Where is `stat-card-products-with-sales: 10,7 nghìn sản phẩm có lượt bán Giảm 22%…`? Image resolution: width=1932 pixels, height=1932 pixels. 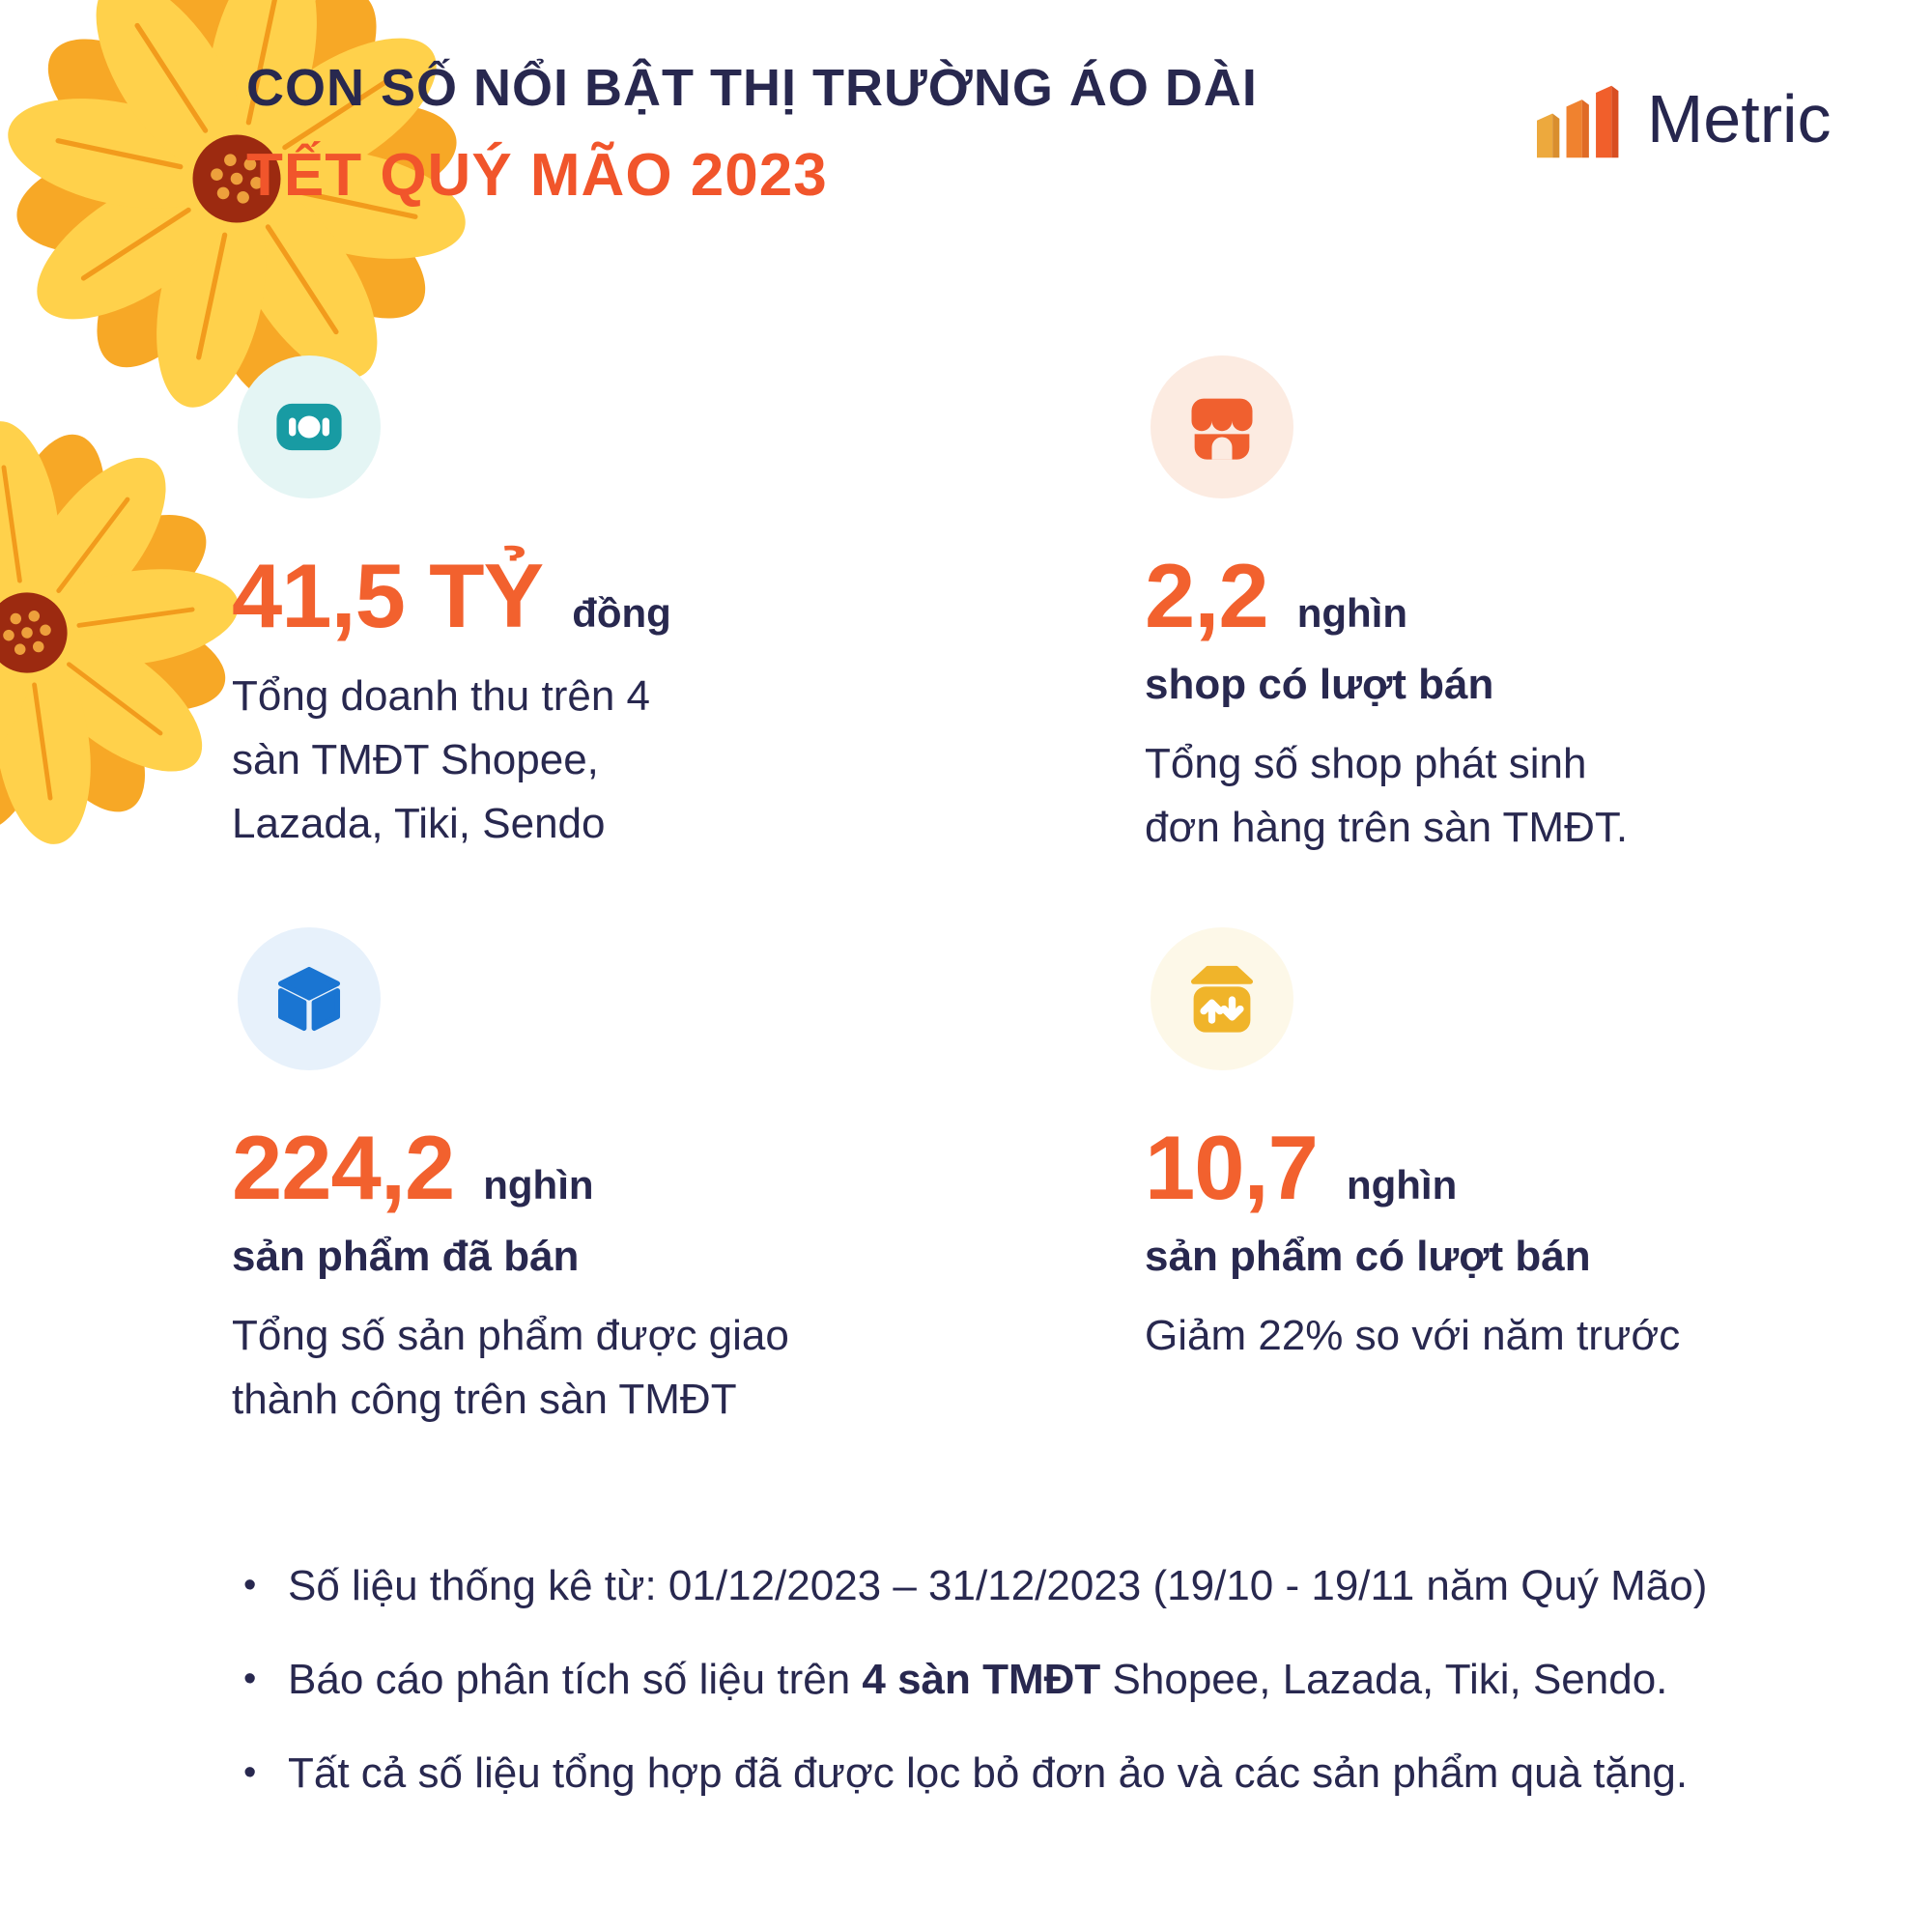
stat-card-products-with-sales: 10,7 nghìn sản phẩm có lượt bán Giảm 22%… is located at coordinates (1538, 1147).